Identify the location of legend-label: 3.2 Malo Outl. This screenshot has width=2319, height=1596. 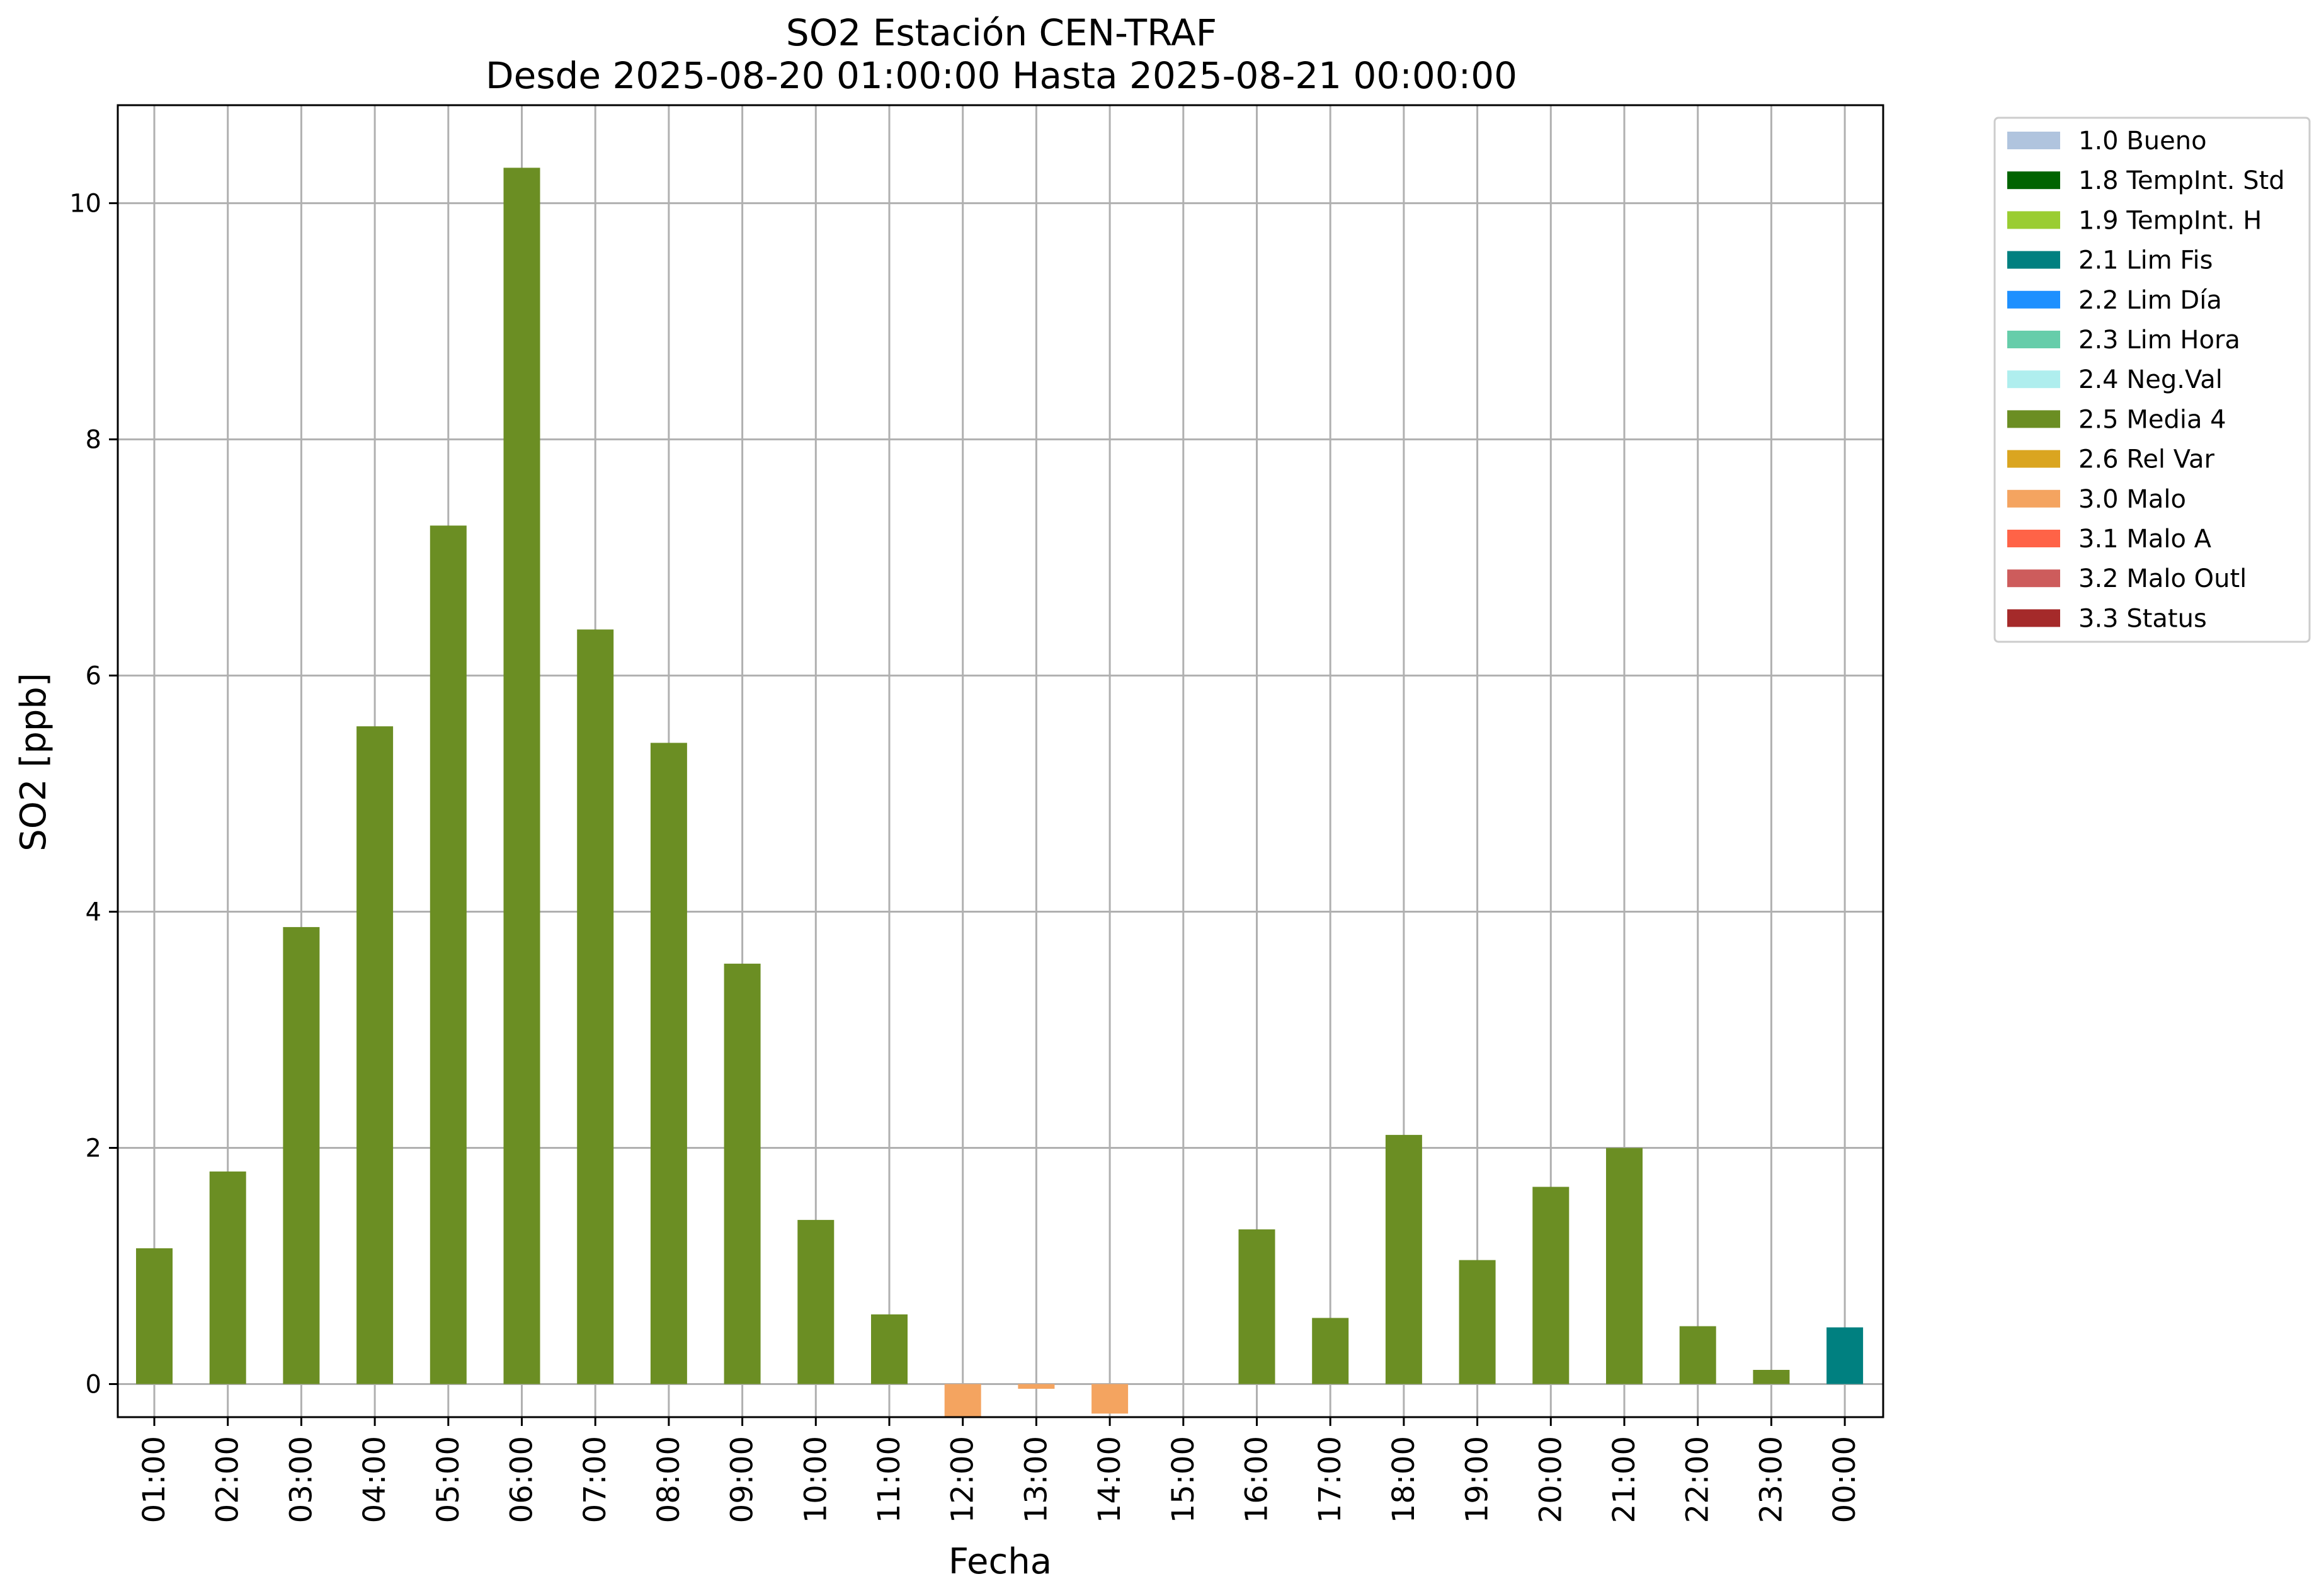
(2162, 578).